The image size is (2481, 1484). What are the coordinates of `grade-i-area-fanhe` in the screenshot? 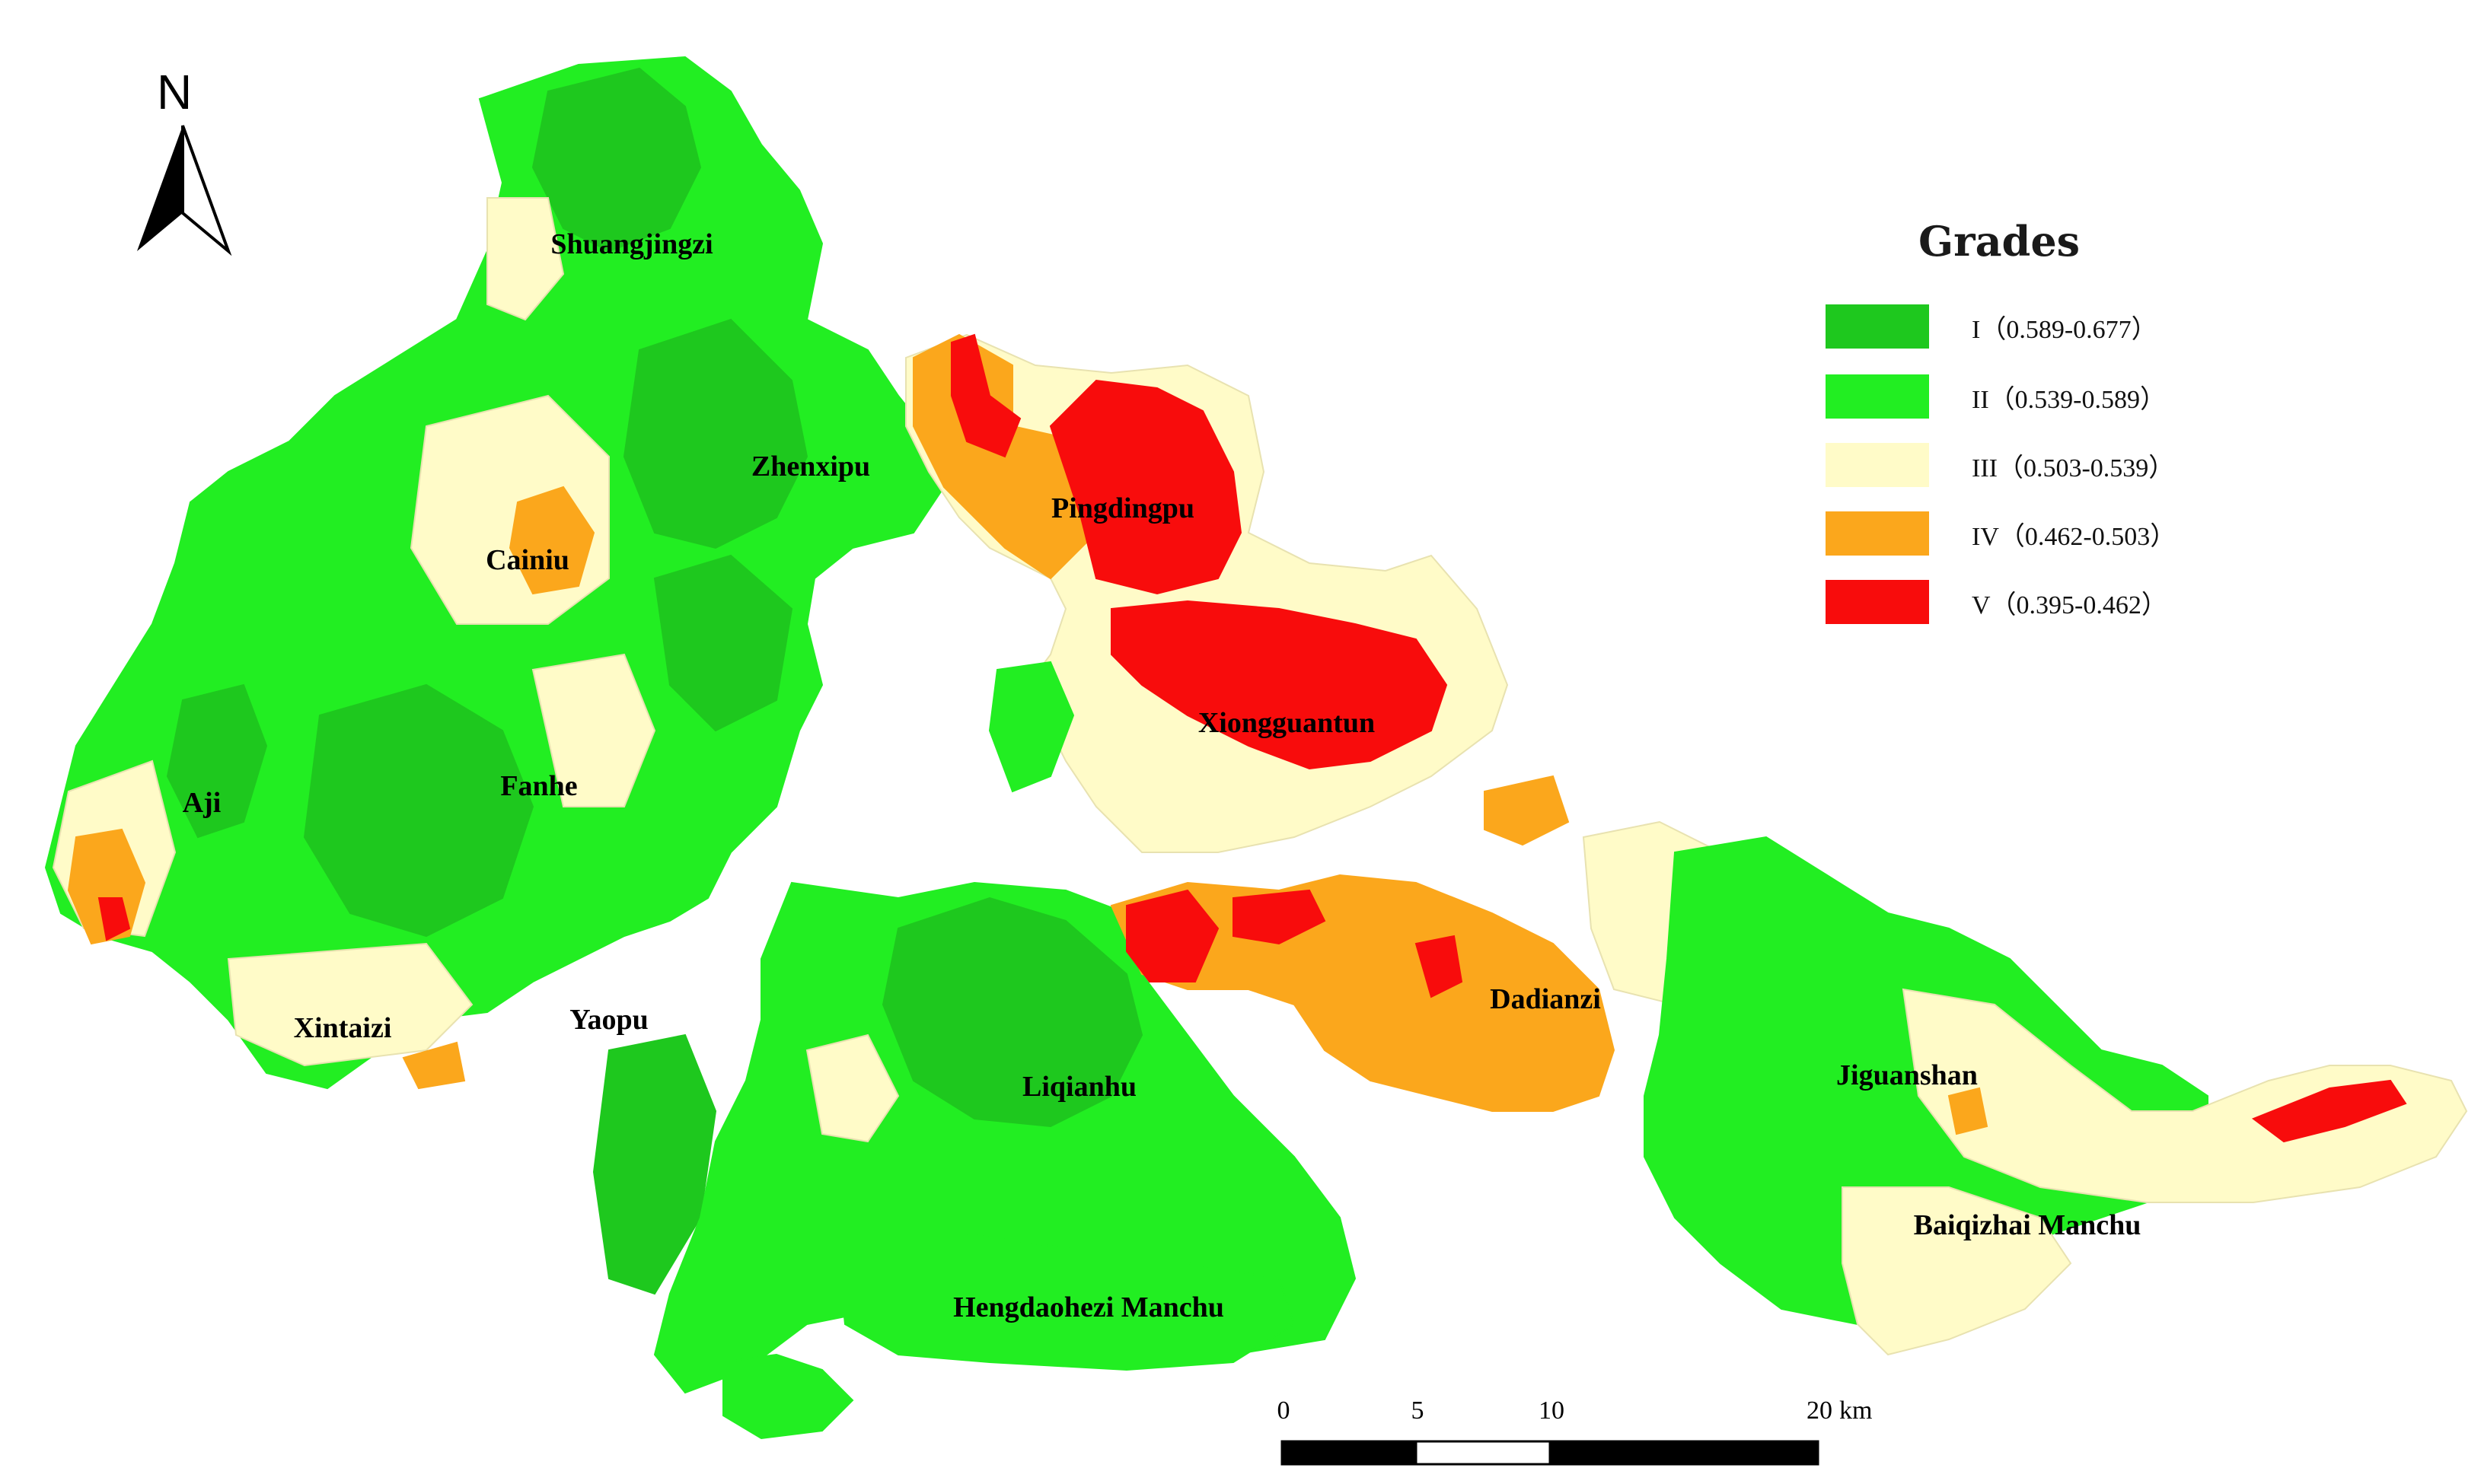 It's located at (418, 810).